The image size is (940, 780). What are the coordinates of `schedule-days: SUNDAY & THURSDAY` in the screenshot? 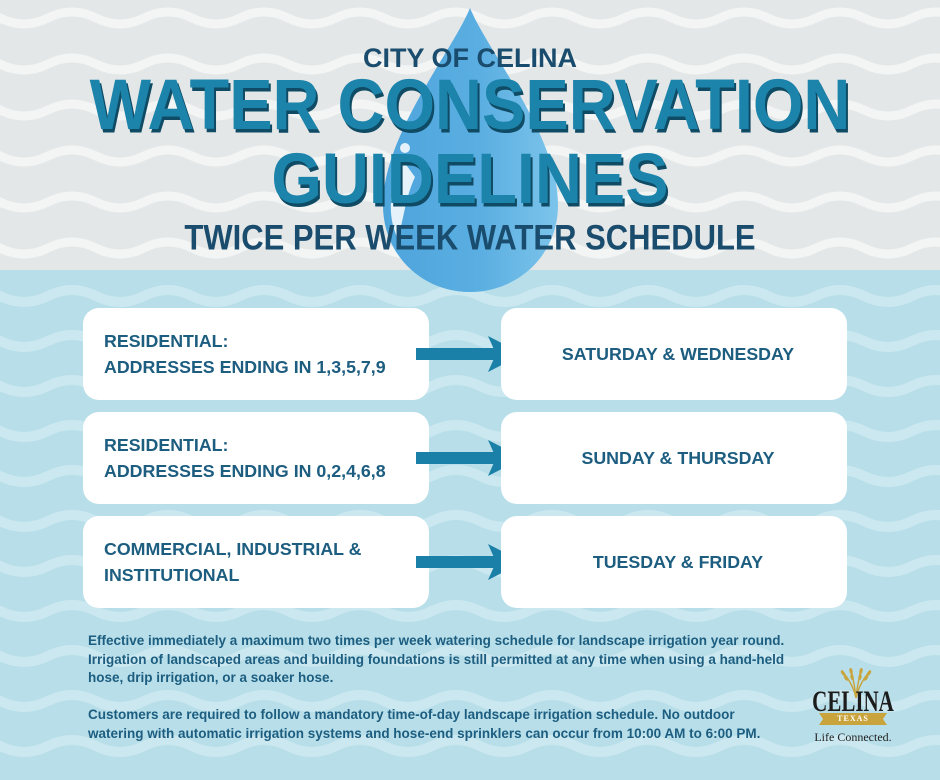 It's located at (678, 458).